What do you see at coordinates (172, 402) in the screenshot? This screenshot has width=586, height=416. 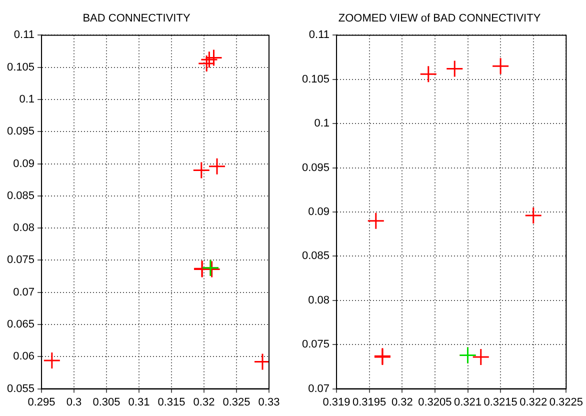 I see `x-tick-label: 0.315` at bounding box center [172, 402].